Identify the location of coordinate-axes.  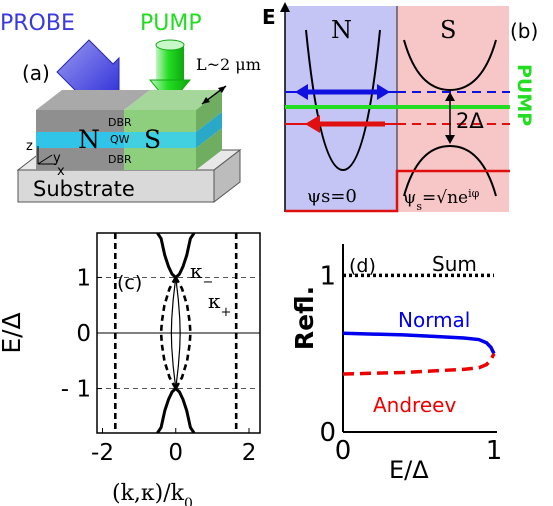
(46, 155).